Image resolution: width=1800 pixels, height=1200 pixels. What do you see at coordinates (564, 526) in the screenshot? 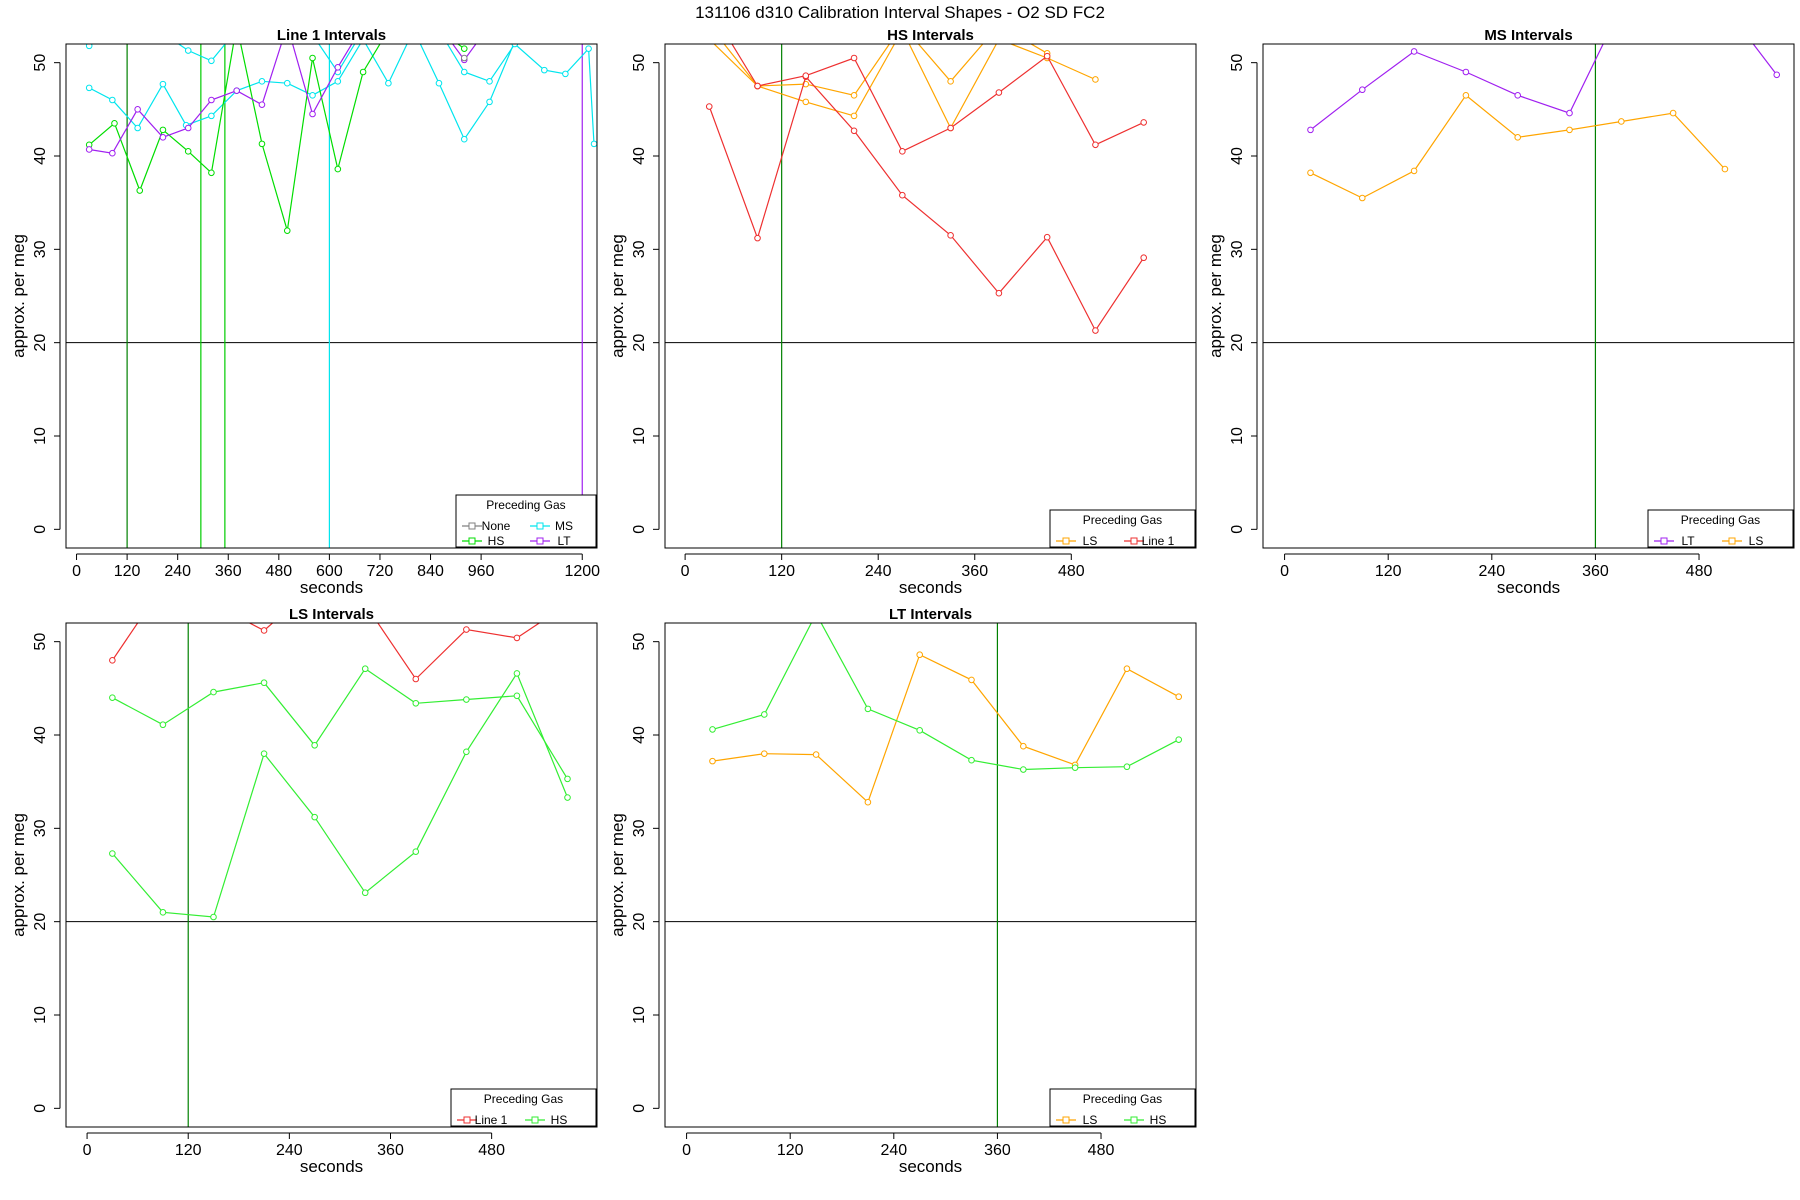
I see `legend-label: MS` at bounding box center [564, 526].